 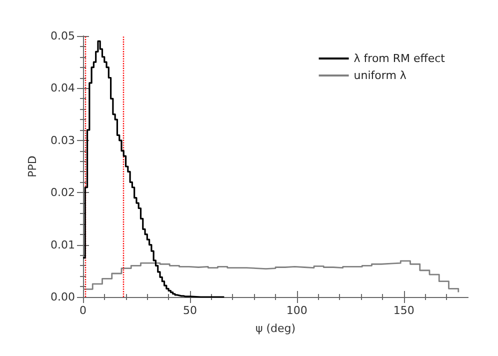 I want to click on y-tick-label: 0.01, so click(x=62, y=245).